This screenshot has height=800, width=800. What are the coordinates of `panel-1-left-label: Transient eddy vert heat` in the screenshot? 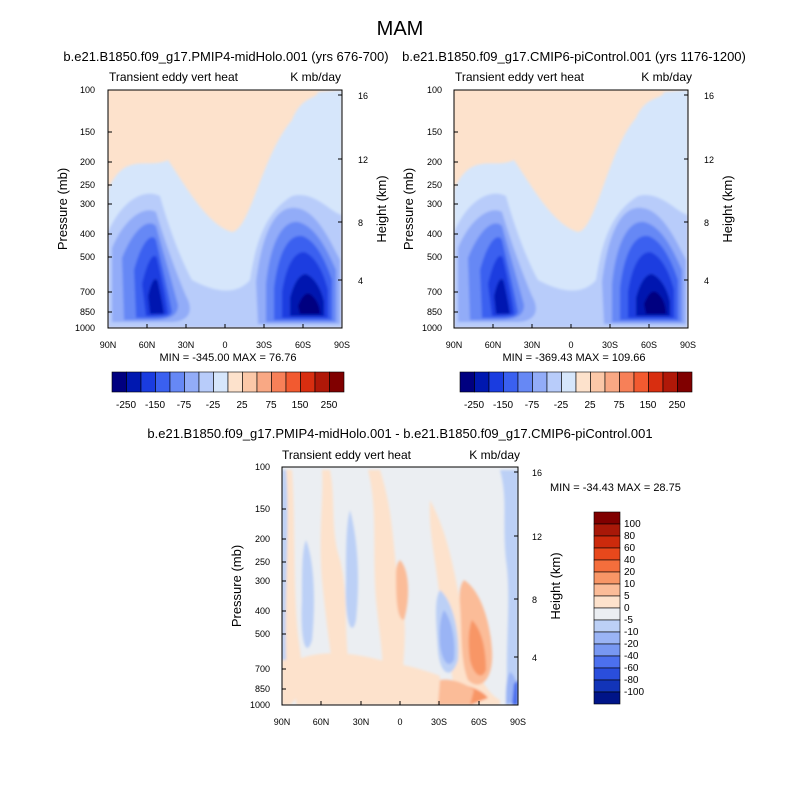 It's located at (174, 77).